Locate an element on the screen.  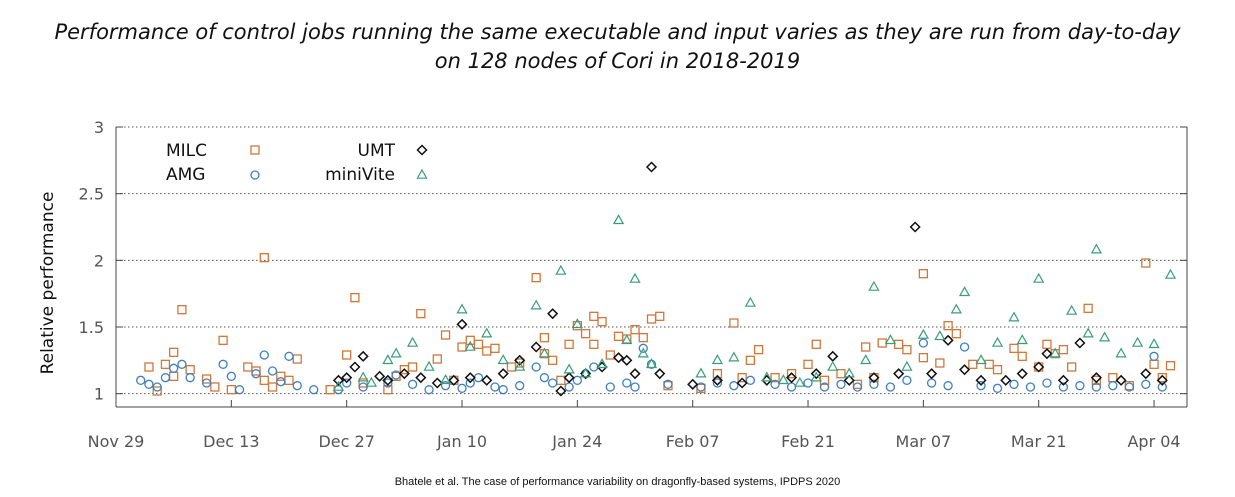
y-tick-label: 3 is located at coordinates (99, 127).